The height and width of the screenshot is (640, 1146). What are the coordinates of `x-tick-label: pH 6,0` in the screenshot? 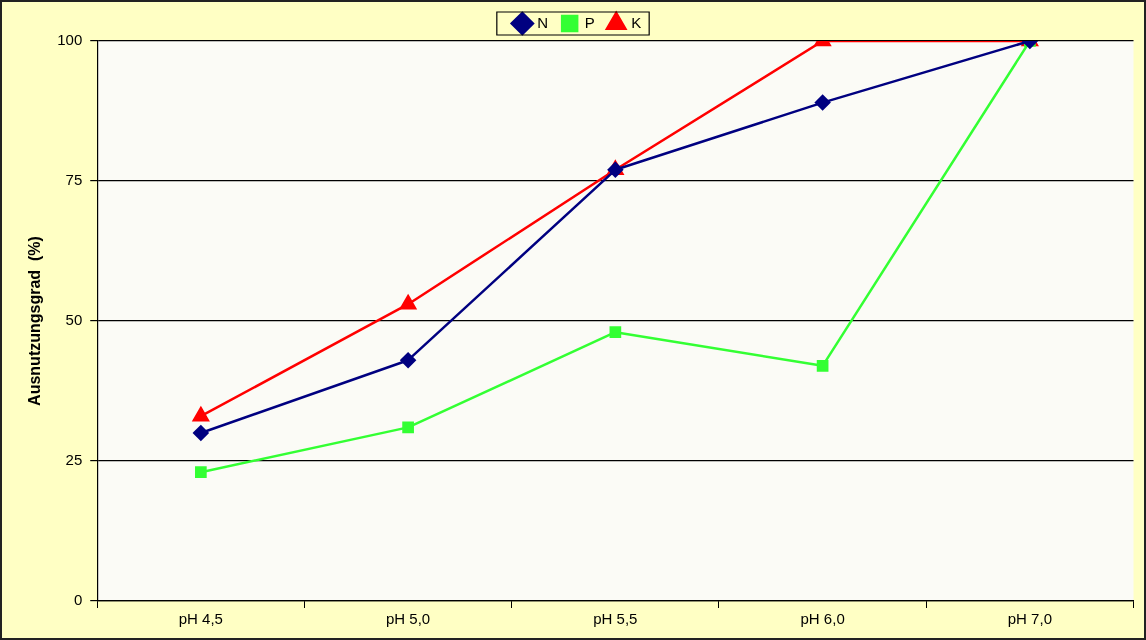 It's located at (822, 619).